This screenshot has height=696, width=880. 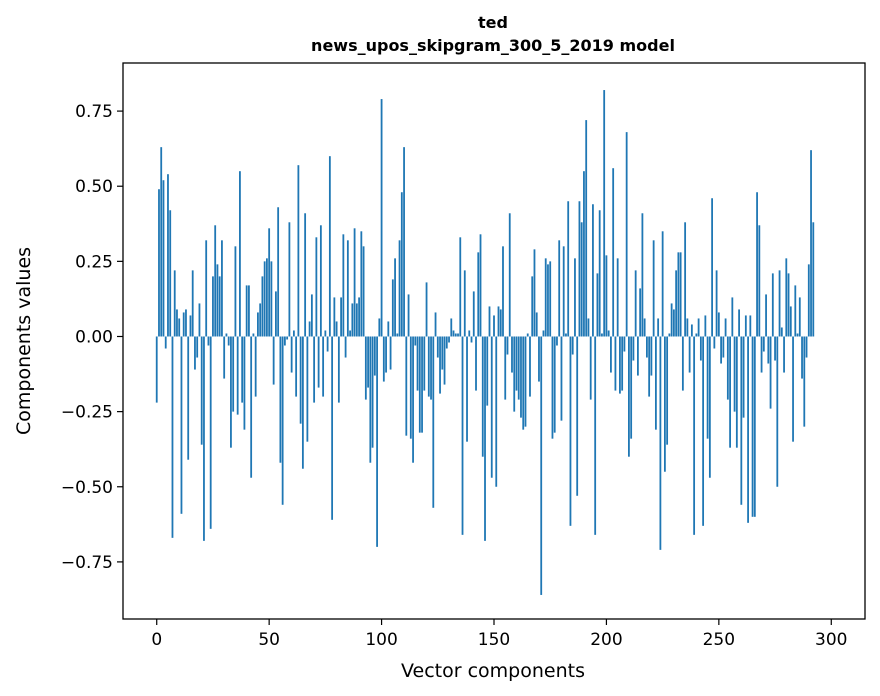 What do you see at coordinates (87, 413) in the screenshot?
I see `y-tick-label: −0.25` at bounding box center [87, 413].